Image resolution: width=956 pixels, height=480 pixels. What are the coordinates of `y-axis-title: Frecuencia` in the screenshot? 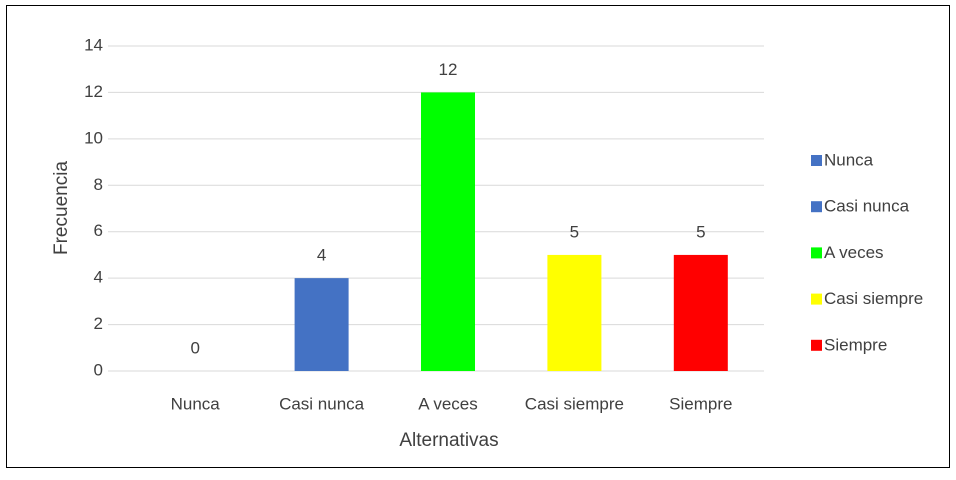 It's located at (61, 208).